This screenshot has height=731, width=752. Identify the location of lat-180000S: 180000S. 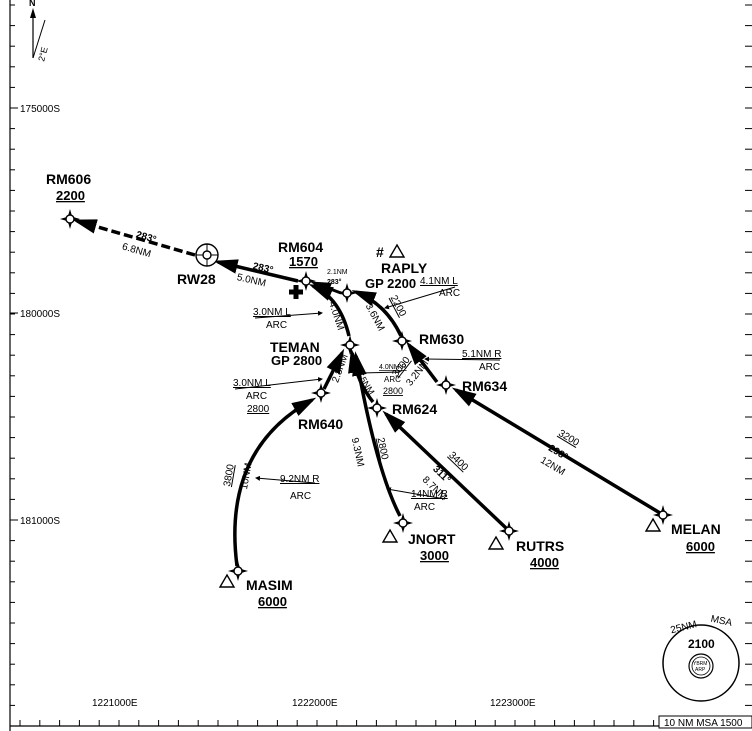
(40, 314).